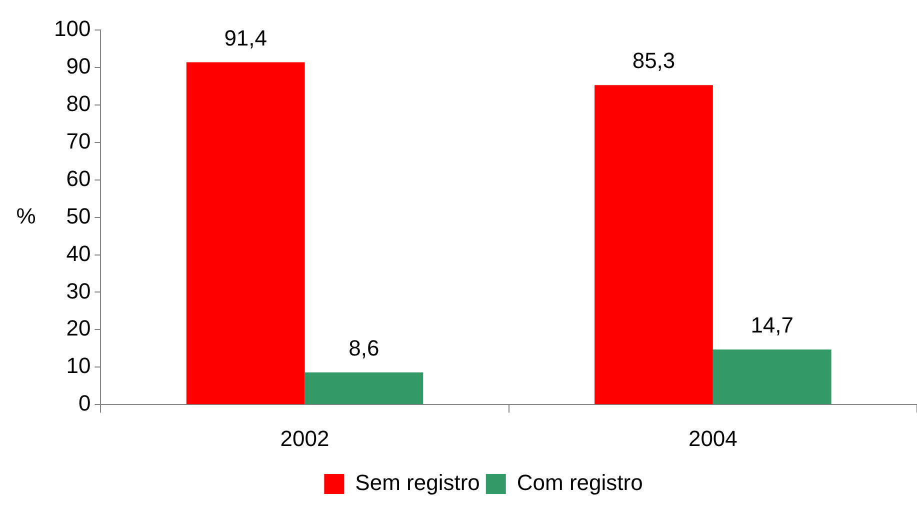  I want to click on y-tick-label: 50, so click(78, 215).